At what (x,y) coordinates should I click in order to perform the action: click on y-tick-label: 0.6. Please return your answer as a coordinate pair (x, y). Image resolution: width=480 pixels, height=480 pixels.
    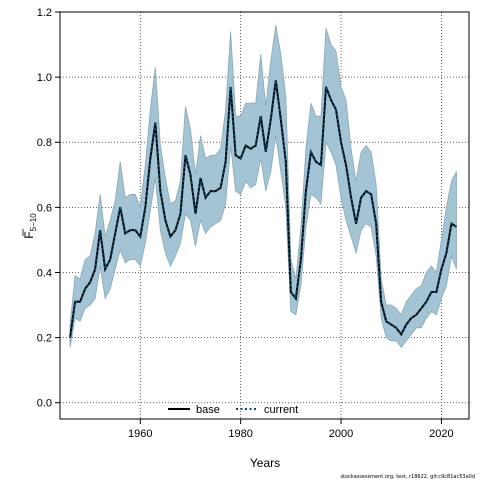
    Looking at the image, I should click on (44, 208).